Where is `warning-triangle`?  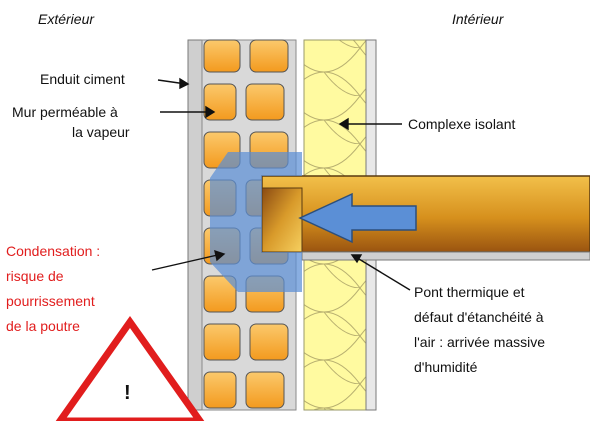
warning-triangle is located at coordinates (130, 368).